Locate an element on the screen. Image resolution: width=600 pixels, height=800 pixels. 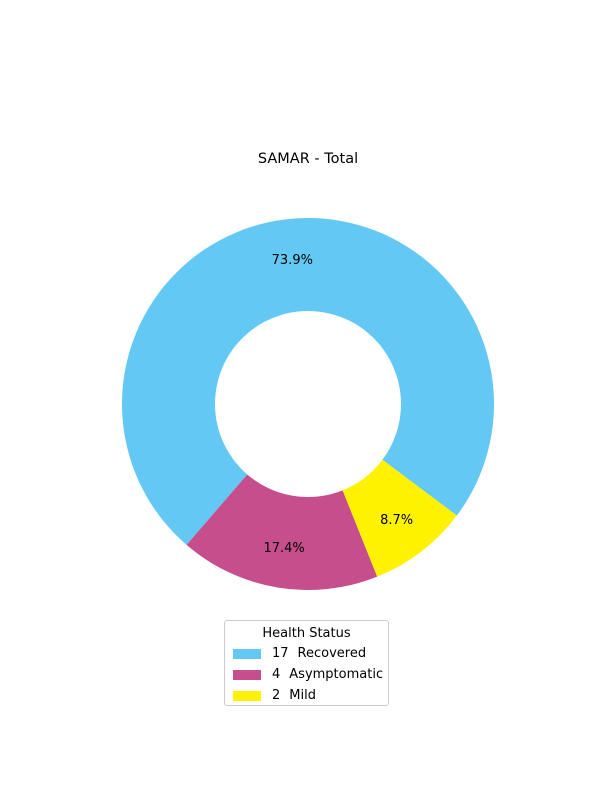
legend-item-recovered: 17 Recovered is located at coordinates (306, 653).